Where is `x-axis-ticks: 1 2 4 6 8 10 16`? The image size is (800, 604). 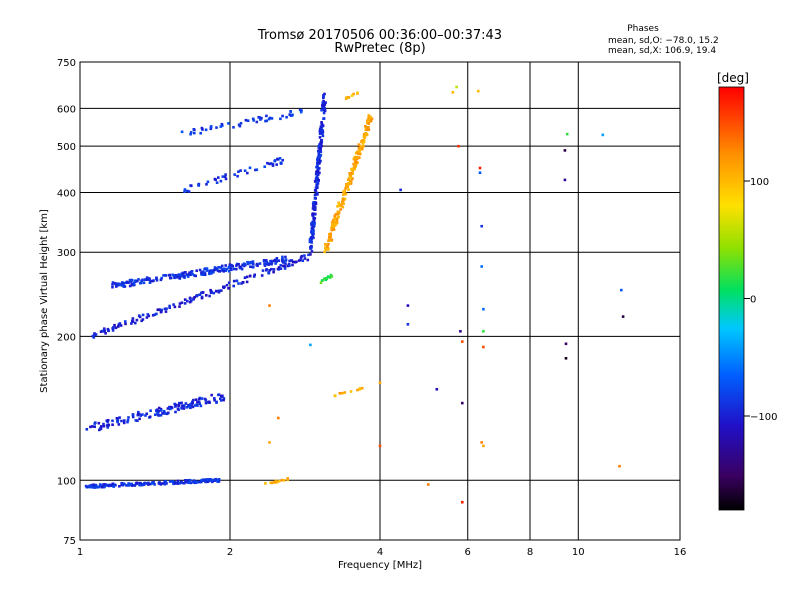 x-axis-ticks: 1 2 4 6 8 10 16 is located at coordinates (382, 552).